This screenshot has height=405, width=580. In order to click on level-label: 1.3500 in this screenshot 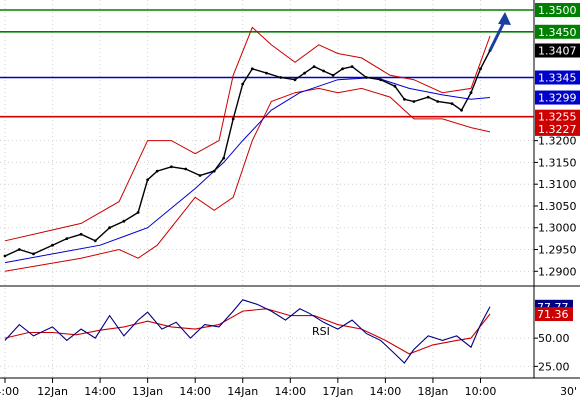, I will do `click(557, 10)`.